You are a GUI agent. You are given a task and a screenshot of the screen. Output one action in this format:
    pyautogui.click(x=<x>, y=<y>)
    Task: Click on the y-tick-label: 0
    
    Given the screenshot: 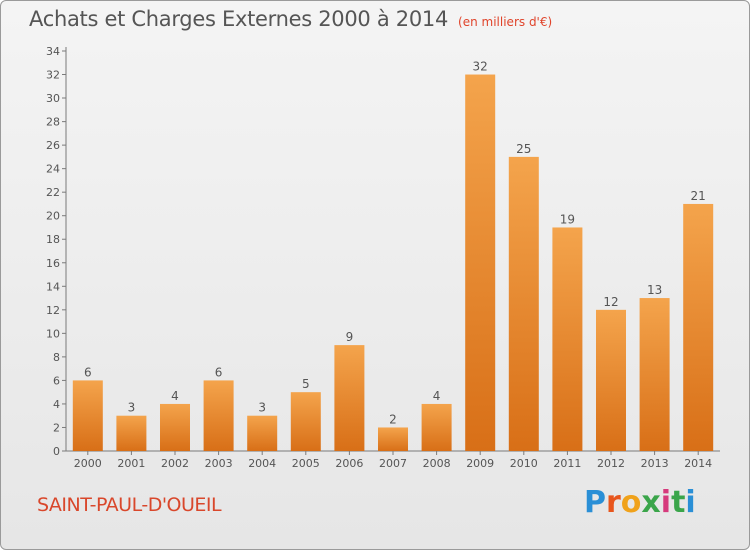 What is the action you would take?
    pyautogui.click(x=56, y=451)
    